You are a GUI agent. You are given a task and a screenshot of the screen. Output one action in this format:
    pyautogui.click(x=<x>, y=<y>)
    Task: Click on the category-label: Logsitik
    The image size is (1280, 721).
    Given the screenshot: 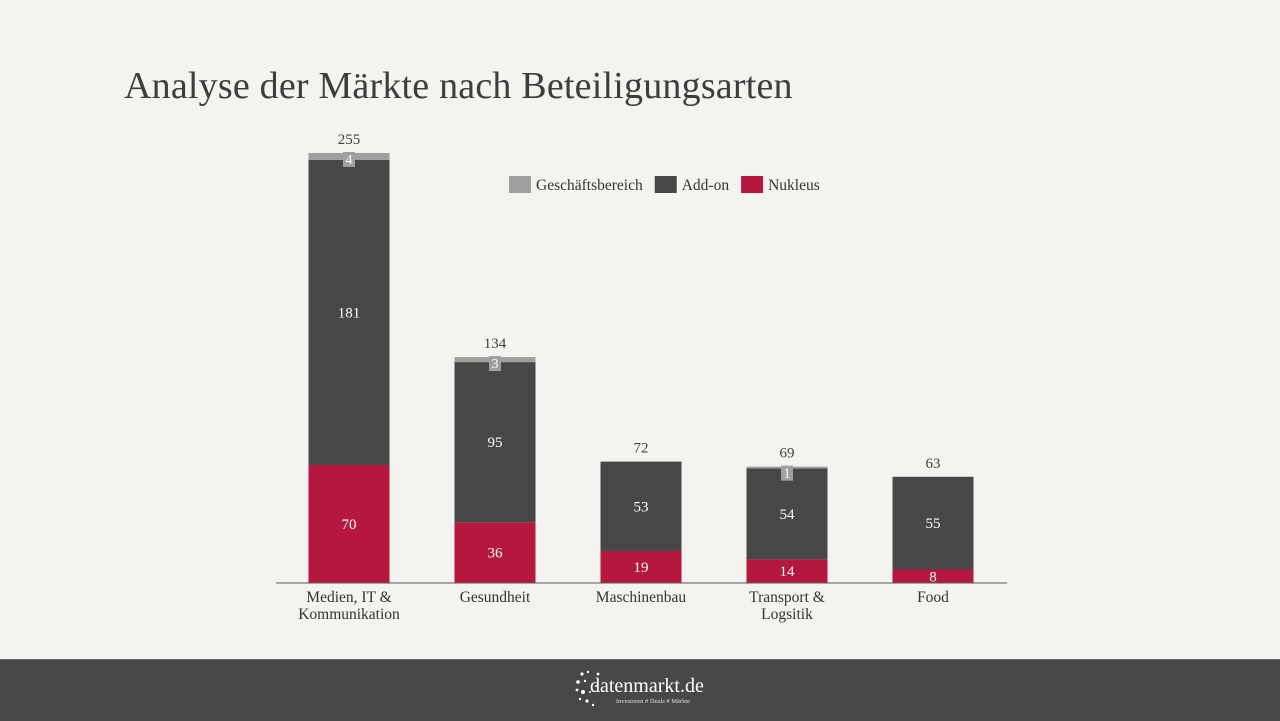 What is the action you would take?
    pyautogui.click(x=787, y=614)
    